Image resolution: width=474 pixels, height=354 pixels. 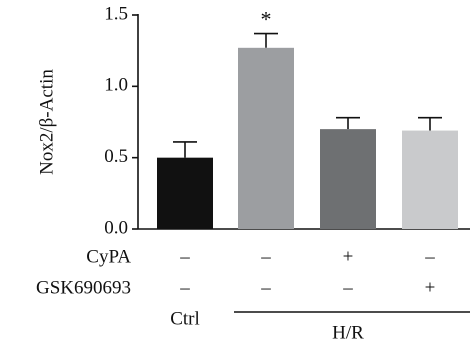 What do you see at coordinates (185, 318) in the screenshot?
I see `group-label: Ctrl` at bounding box center [185, 318].